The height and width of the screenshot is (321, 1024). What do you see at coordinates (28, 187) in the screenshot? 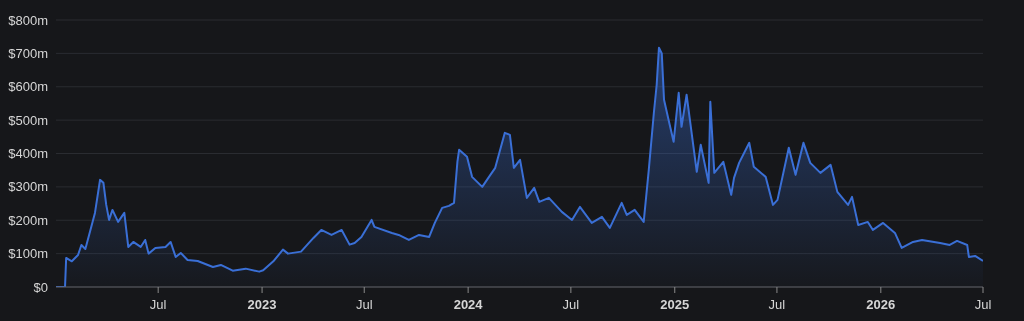
I see `y-tick-label: $300m` at bounding box center [28, 187].